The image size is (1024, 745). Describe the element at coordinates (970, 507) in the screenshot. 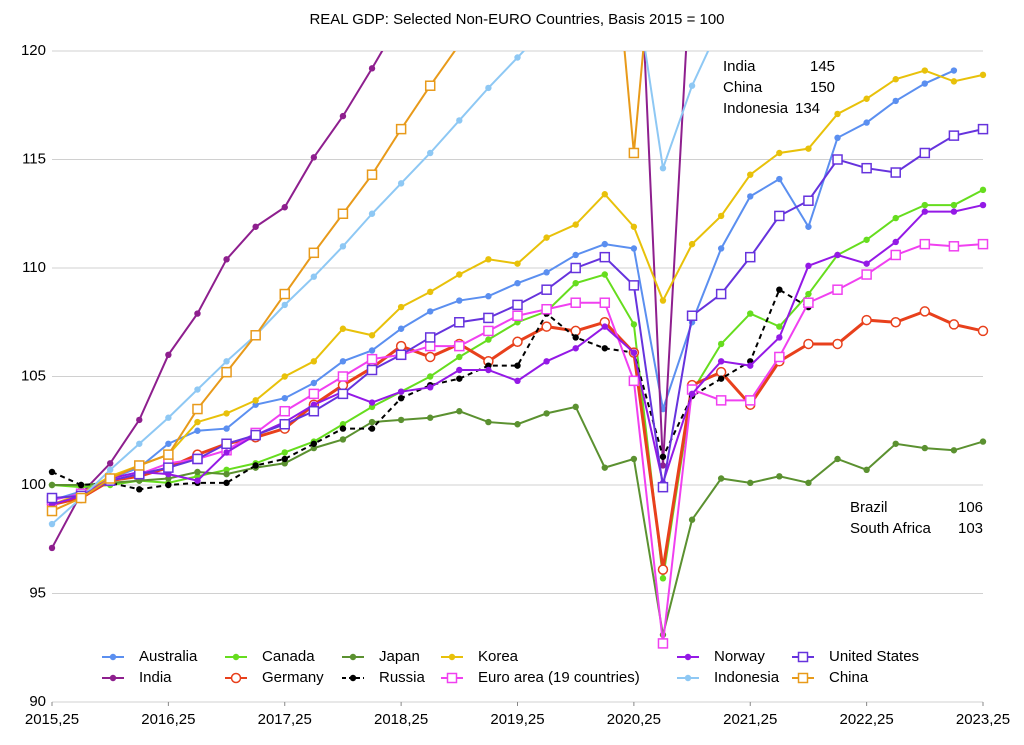

I see `annotation-value: 106` at that location.